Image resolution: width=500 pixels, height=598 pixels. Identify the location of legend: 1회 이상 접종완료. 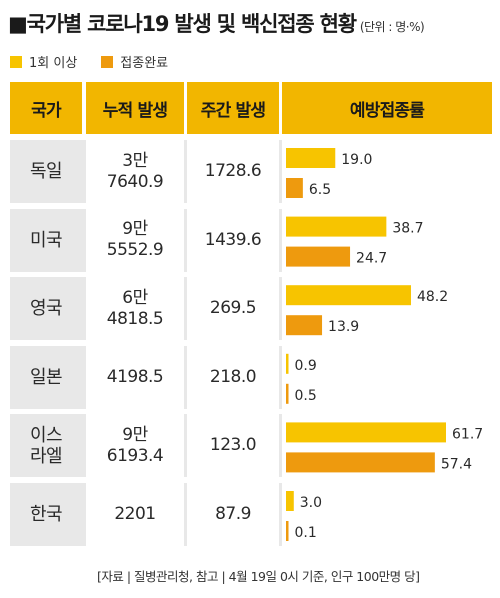
(101, 61).